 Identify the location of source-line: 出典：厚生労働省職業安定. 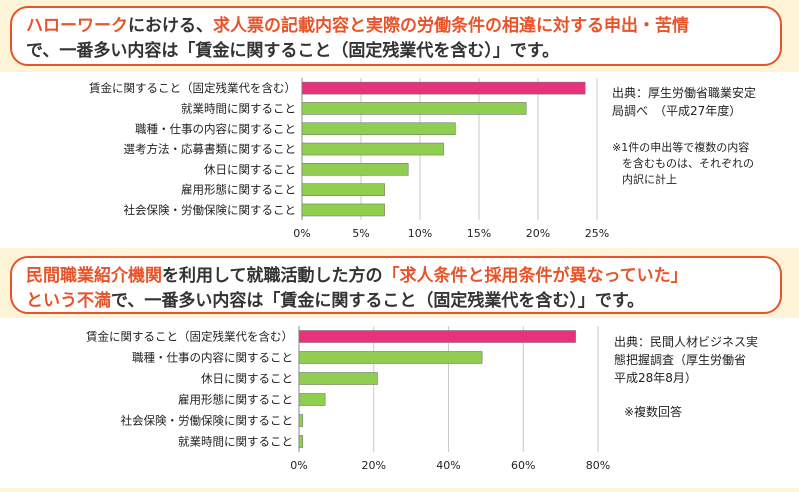
(684, 93).